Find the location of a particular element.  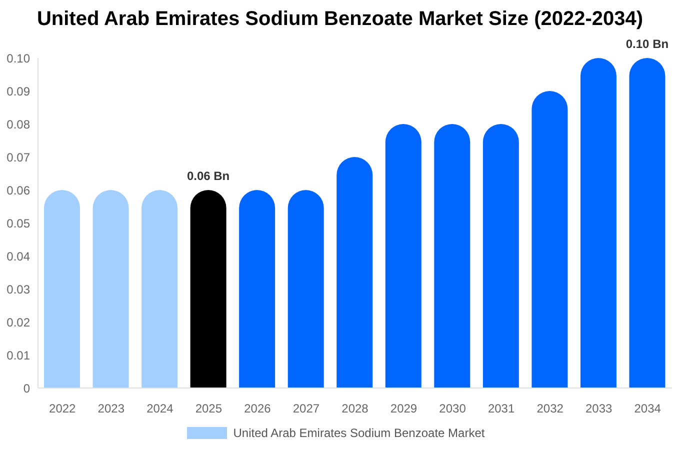

y-tick-label: 0 is located at coordinates (26, 388).